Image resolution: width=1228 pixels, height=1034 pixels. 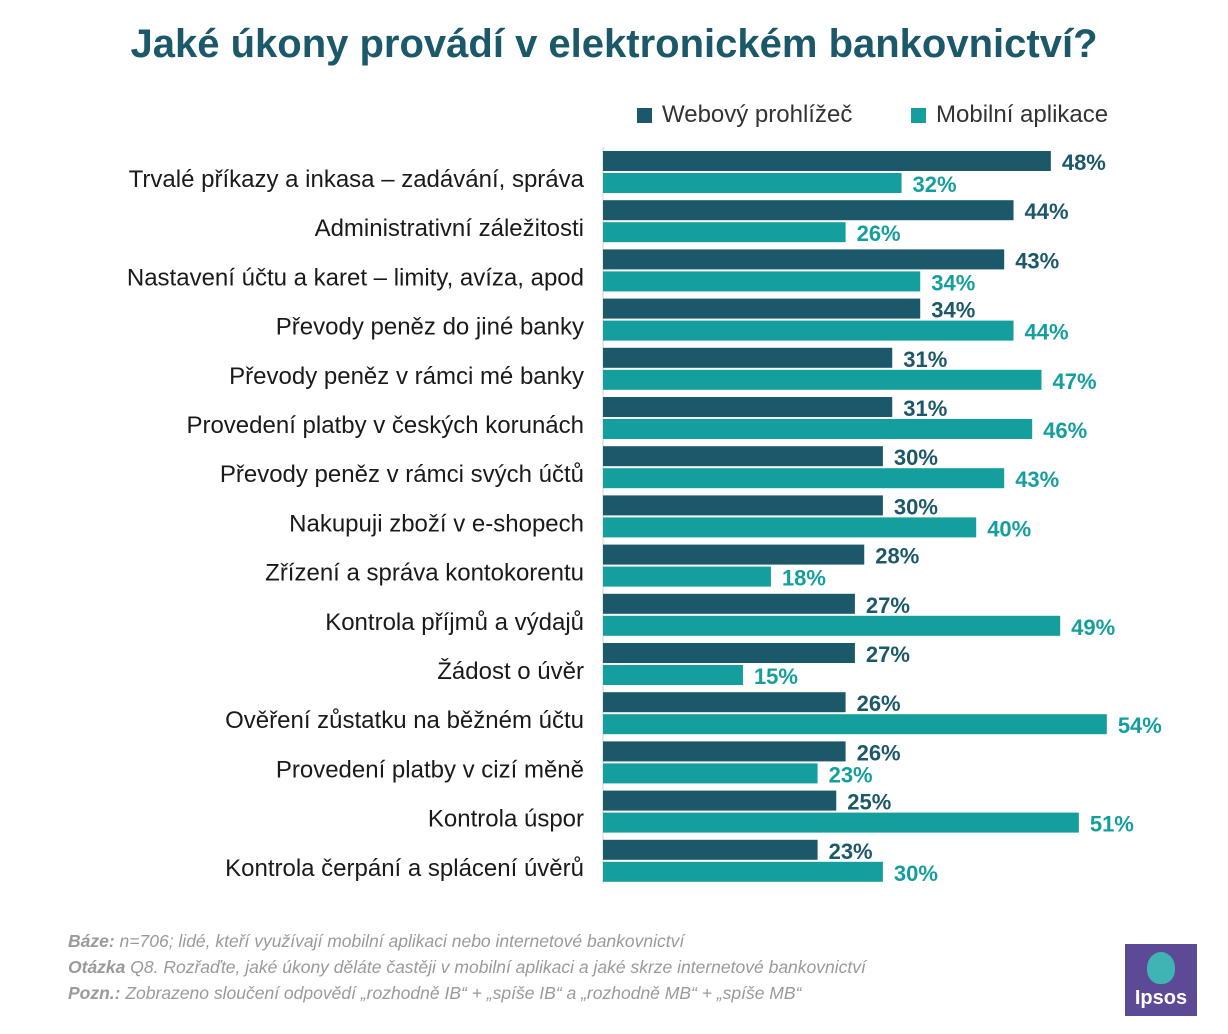 I want to click on value-label-mobile: 26%, so click(x=879, y=233).